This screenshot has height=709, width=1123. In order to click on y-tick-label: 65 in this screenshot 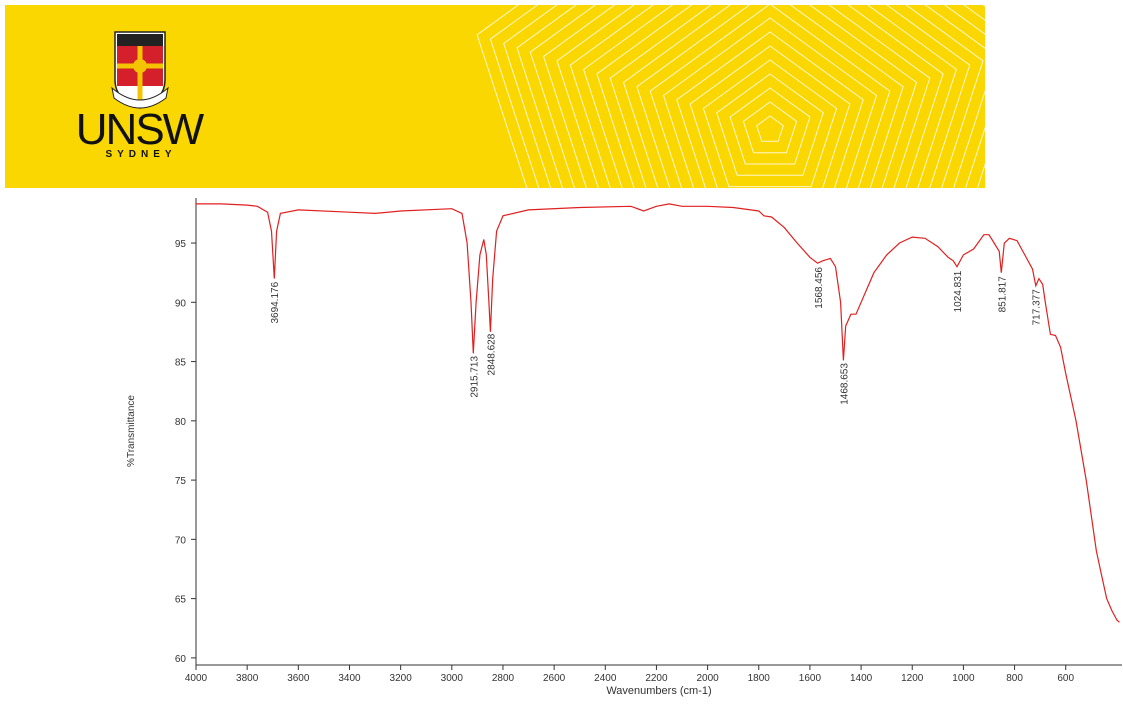, I will do `click(181, 600)`.